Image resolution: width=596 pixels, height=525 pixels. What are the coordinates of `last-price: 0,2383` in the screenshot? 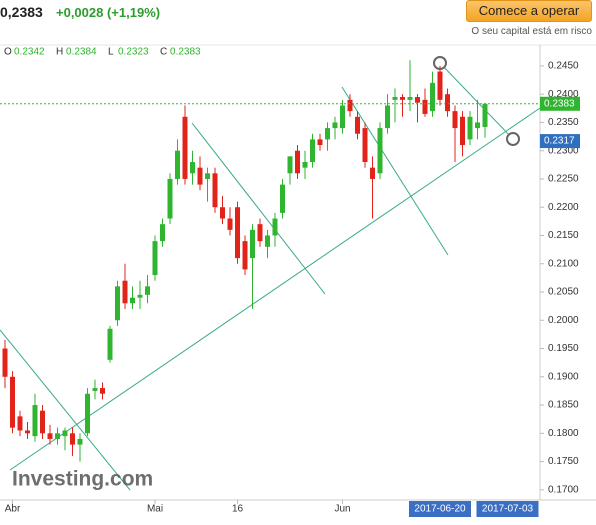 It's located at (21, 12).